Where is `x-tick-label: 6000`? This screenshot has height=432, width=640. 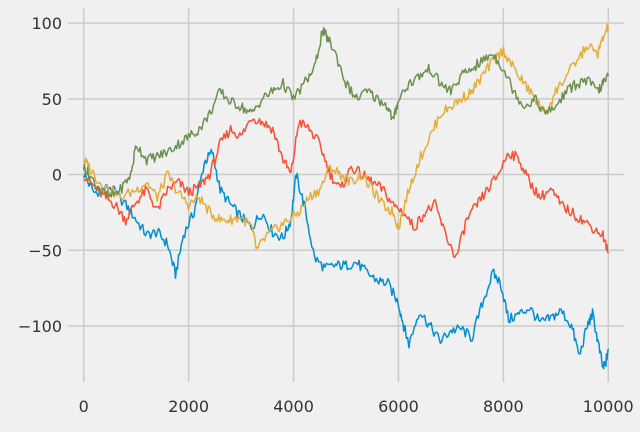
x-tick-label: 6000 is located at coordinates (398, 406).